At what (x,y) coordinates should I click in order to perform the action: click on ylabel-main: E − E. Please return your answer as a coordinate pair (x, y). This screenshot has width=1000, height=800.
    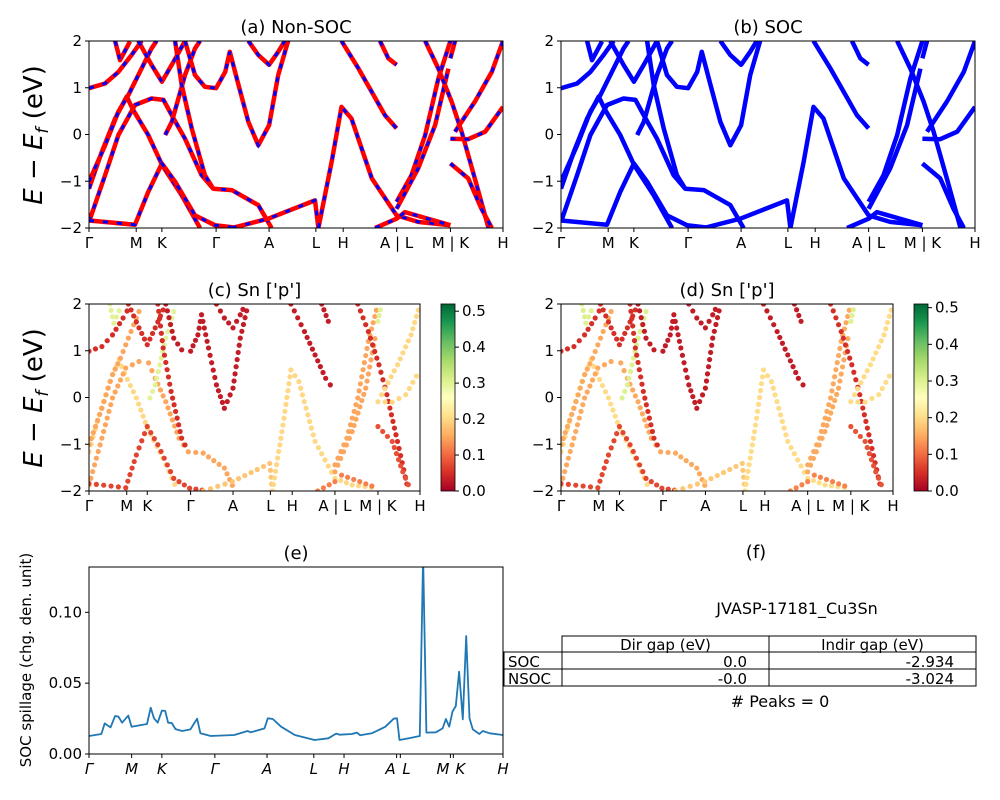
    Looking at the image, I should click on (34, 432).